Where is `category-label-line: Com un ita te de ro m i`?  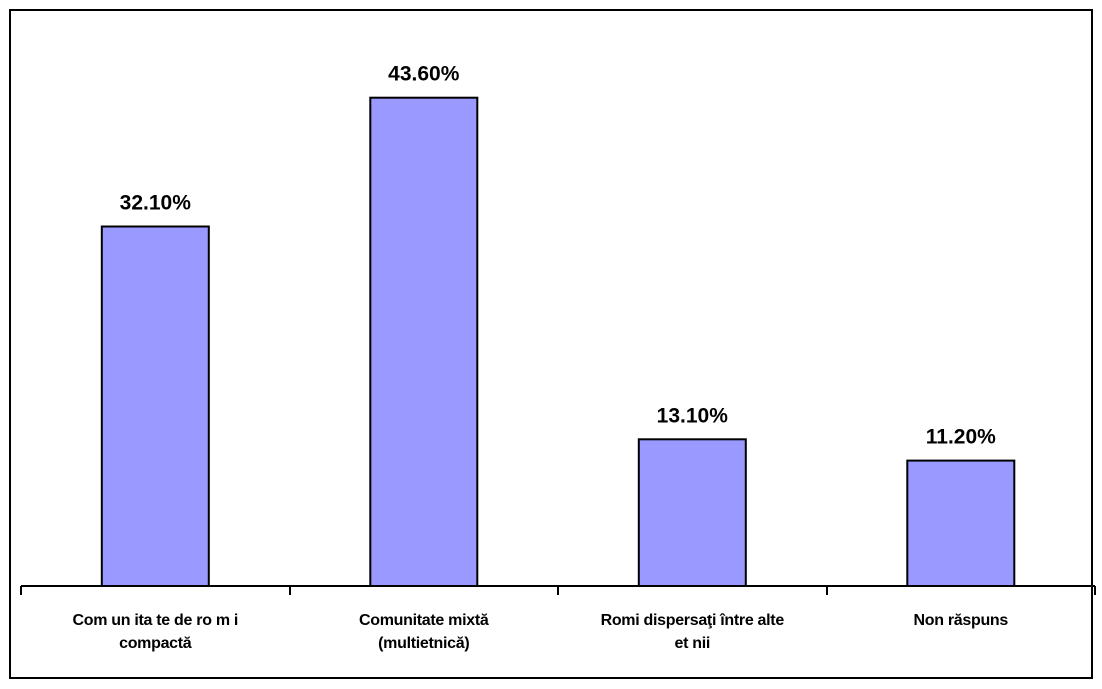 category-label-line: Com un ita te de ro m i is located at coordinates (155, 620).